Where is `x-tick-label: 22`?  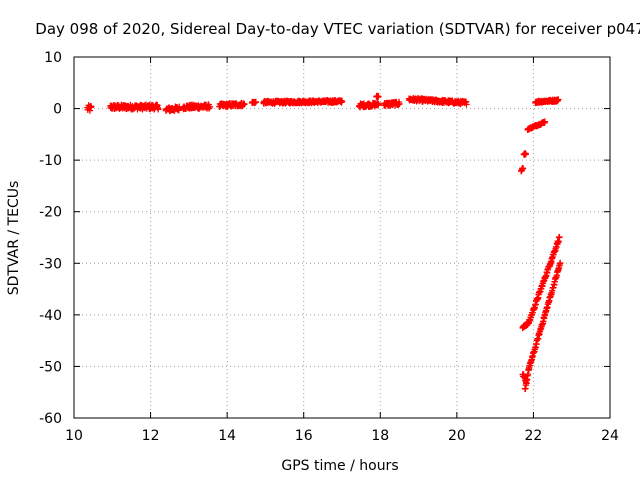
x-tick-label: 22 is located at coordinates (534, 436).